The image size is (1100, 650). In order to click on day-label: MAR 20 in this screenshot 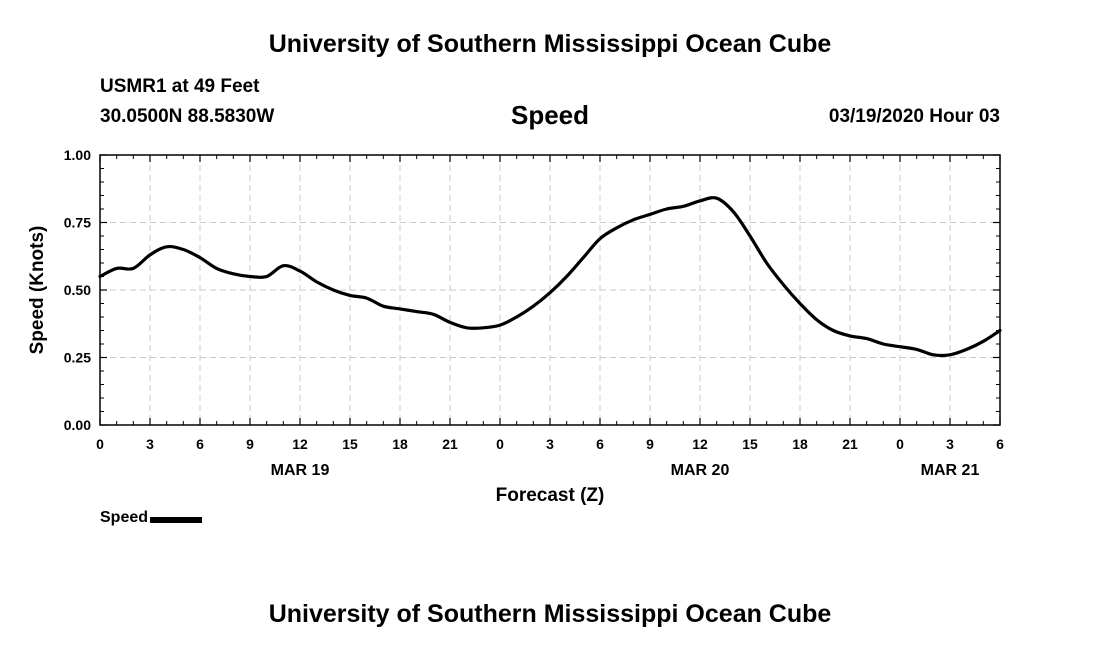, I will do `click(700, 470)`.